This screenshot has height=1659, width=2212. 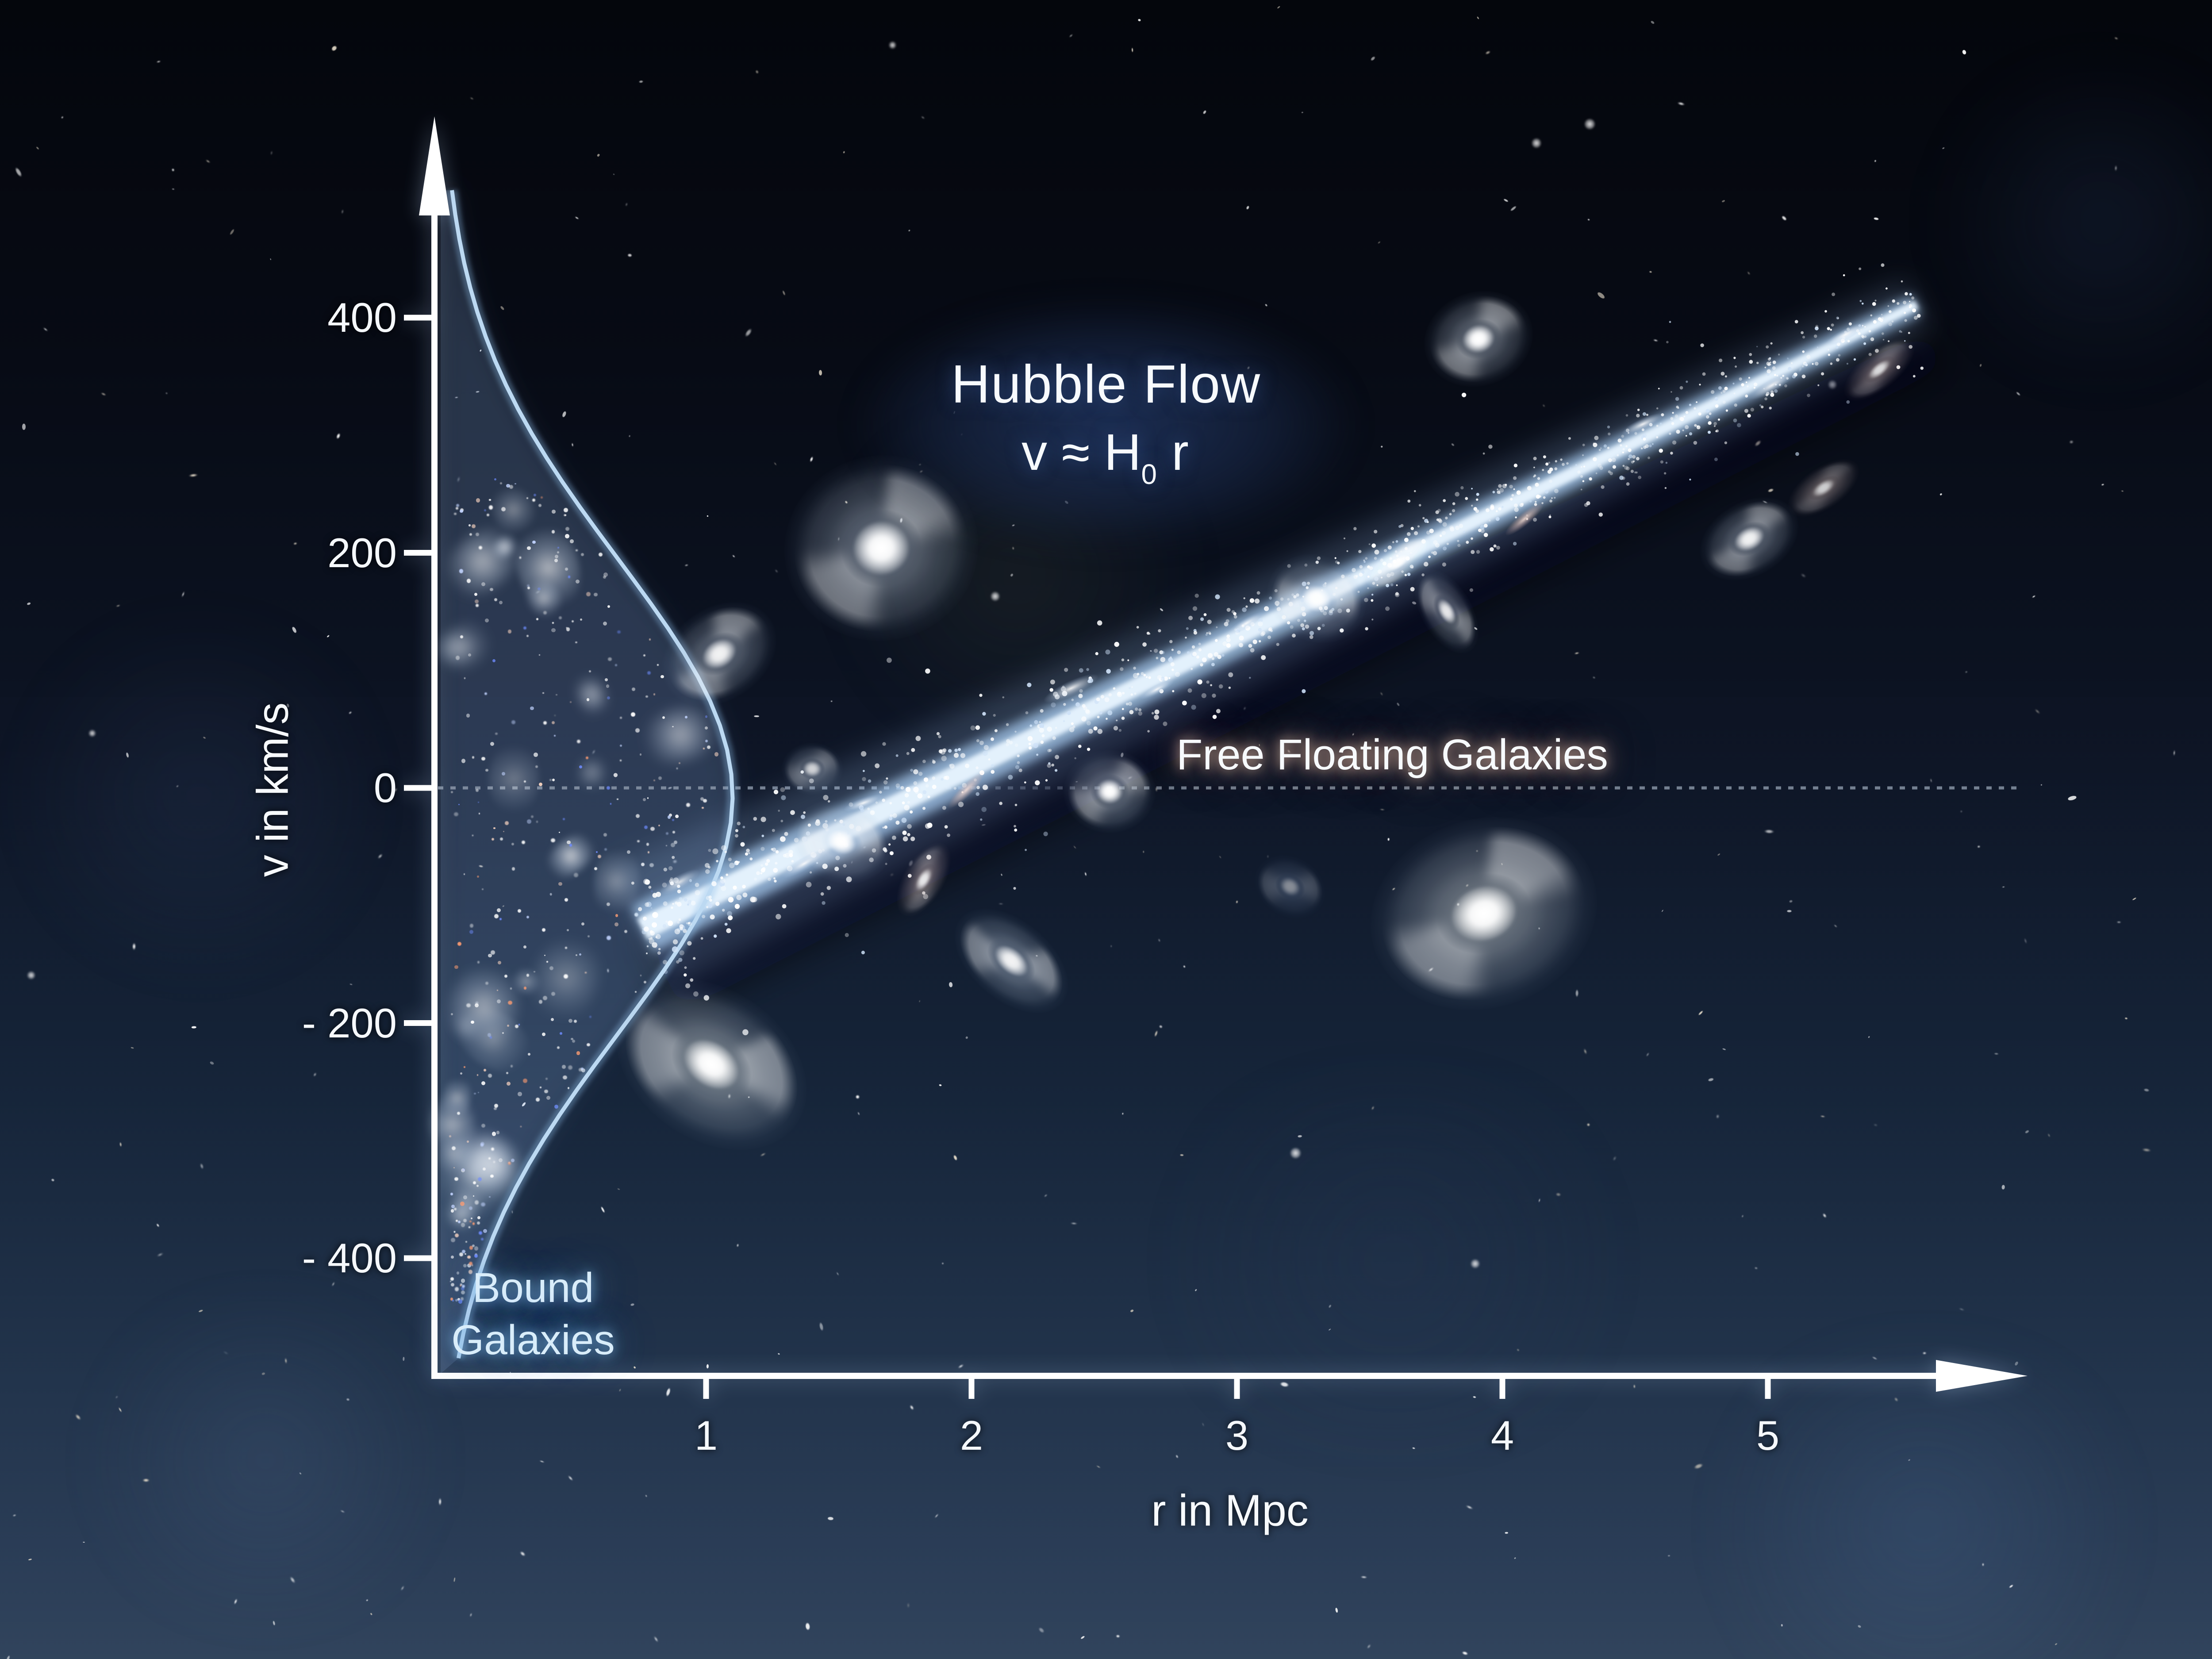 I want to click on y-tick-label: 0, so click(x=385, y=788).